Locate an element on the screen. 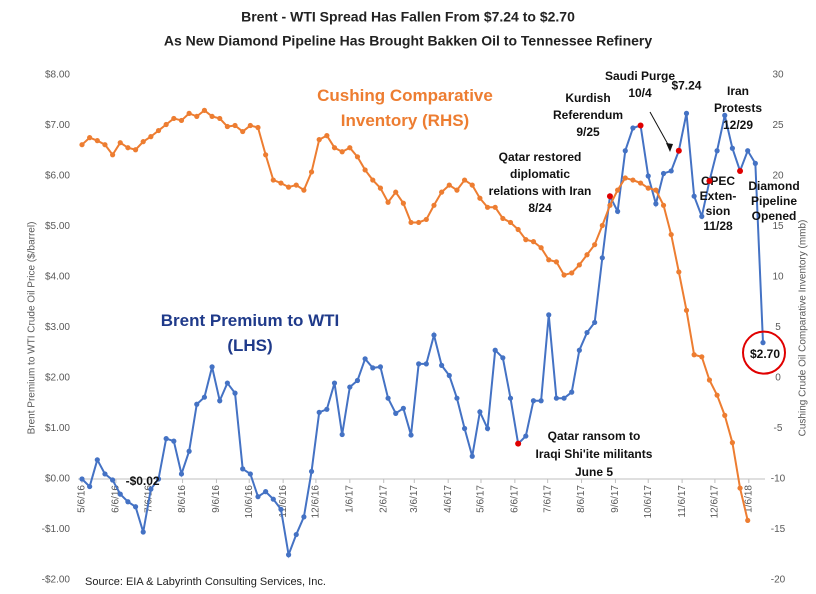 The image size is (816, 594). x-tick-label: 3/6/17 is located at coordinates (414, 499).